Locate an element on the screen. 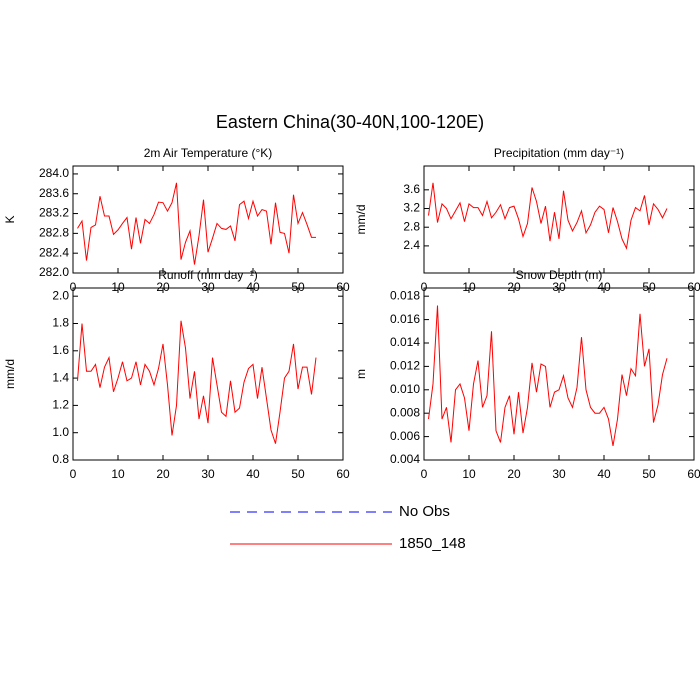 The width and height of the screenshot is (700, 700). legend-label: No Obs is located at coordinates (424, 511).